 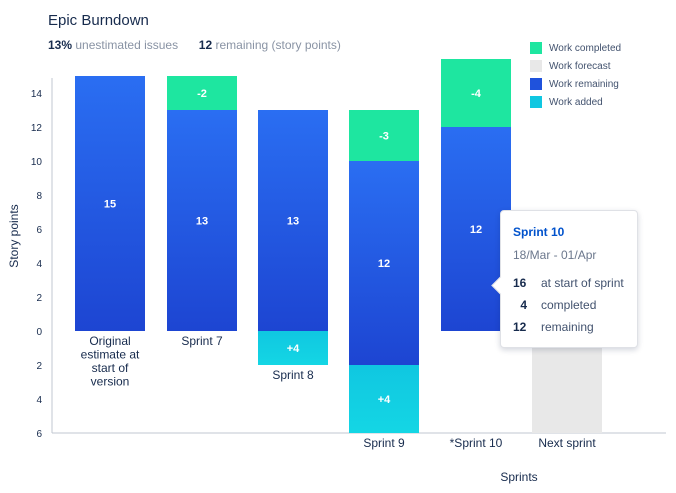 What do you see at coordinates (536, 48) in the screenshot?
I see `legend-swatch-completed` at bounding box center [536, 48].